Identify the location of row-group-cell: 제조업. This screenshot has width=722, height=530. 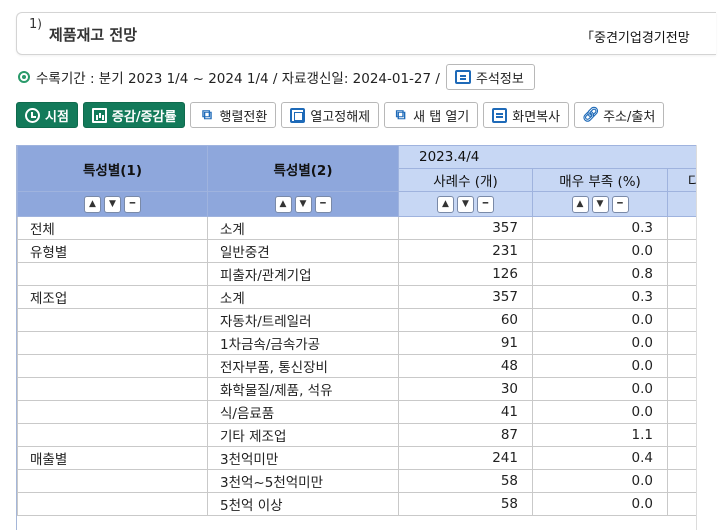
(112, 297).